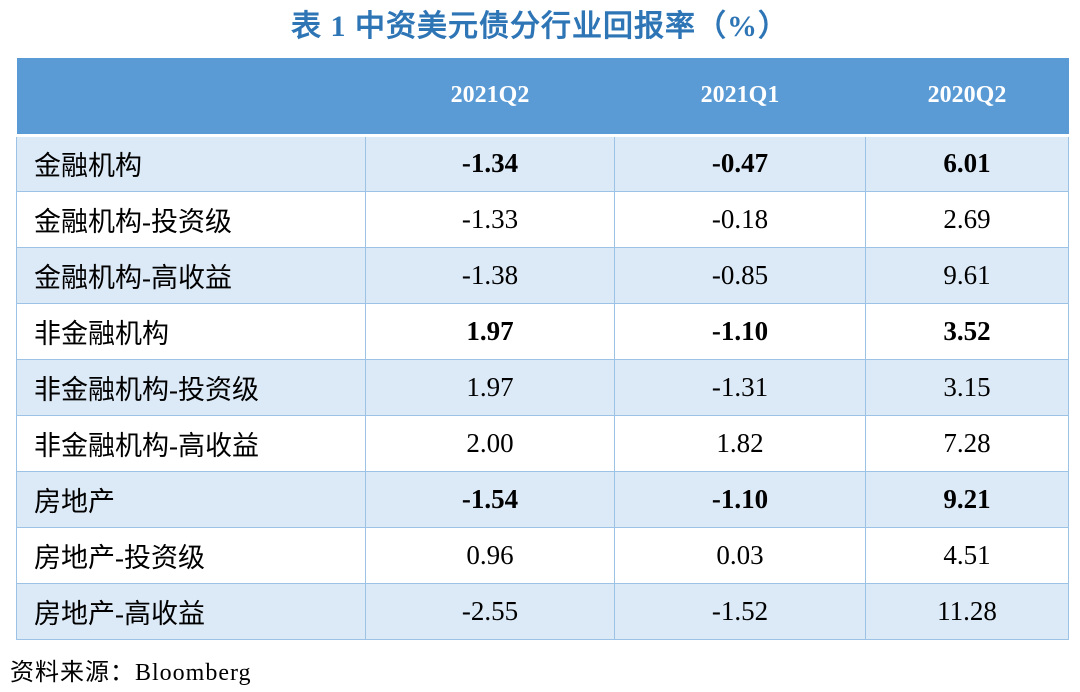 This screenshot has height=692, width=1080. Describe the element at coordinates (191, 275) in the screenshot. I see `row-label: 金融机构-高收益` at that location.